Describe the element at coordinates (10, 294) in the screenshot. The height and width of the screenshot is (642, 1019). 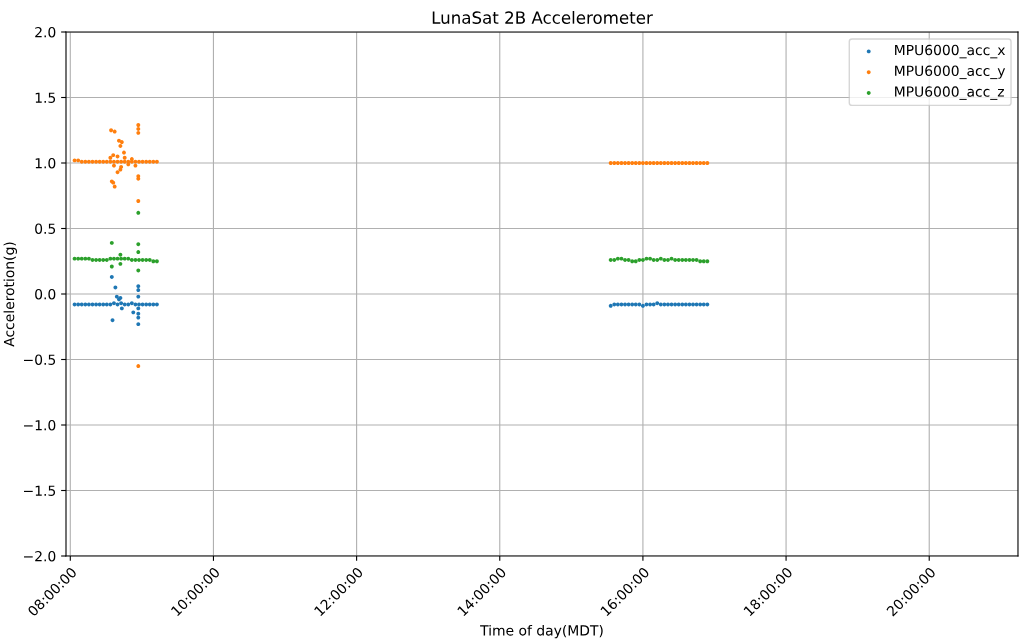
I see `y-axis-title: Accelerotion(g)` at that location.